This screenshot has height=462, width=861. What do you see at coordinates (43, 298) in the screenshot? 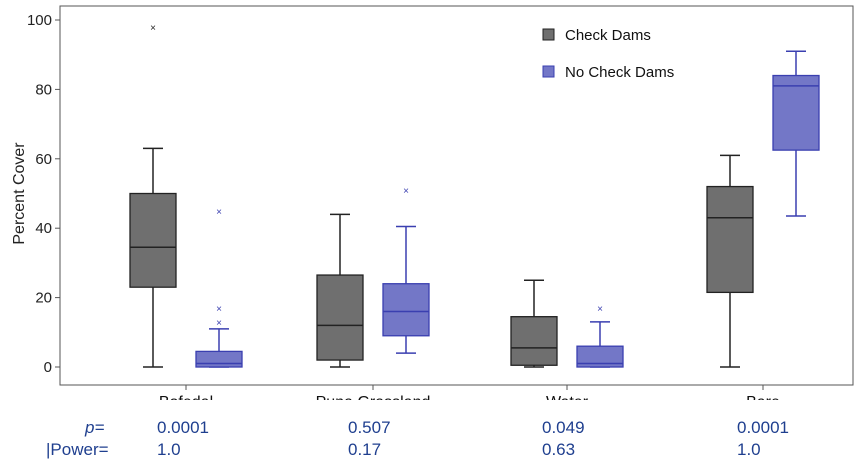
I see `y-tick-label: 20` at bounding box center [43, 298].